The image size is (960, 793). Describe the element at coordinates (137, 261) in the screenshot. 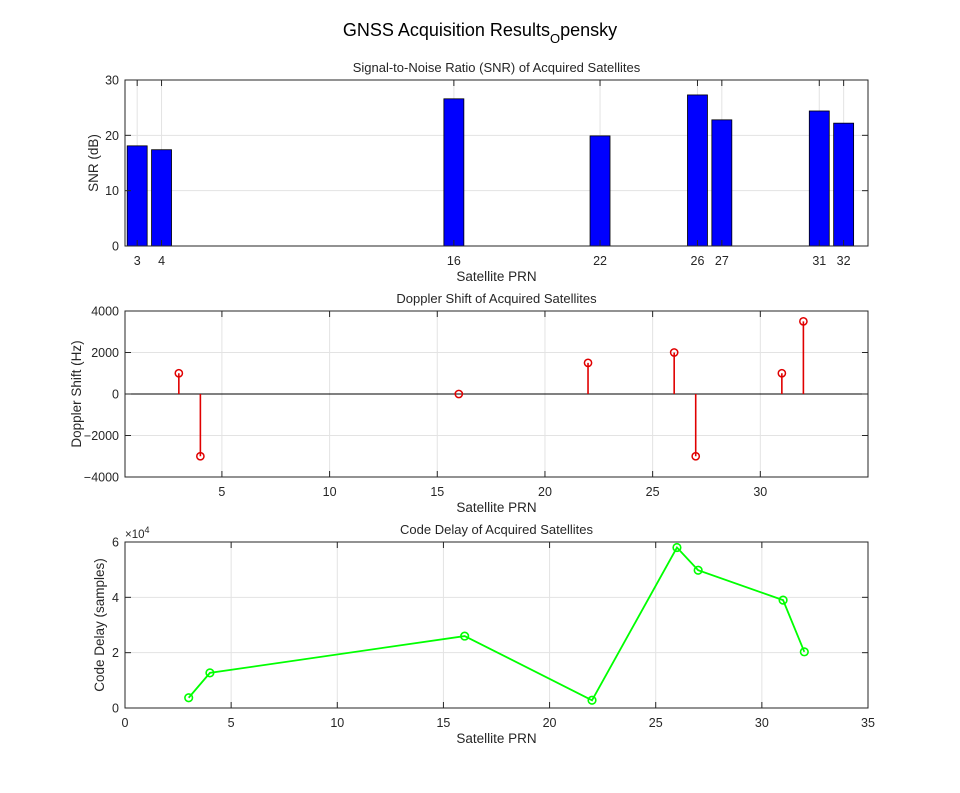

I see `x-tick-label: 3` at that location.